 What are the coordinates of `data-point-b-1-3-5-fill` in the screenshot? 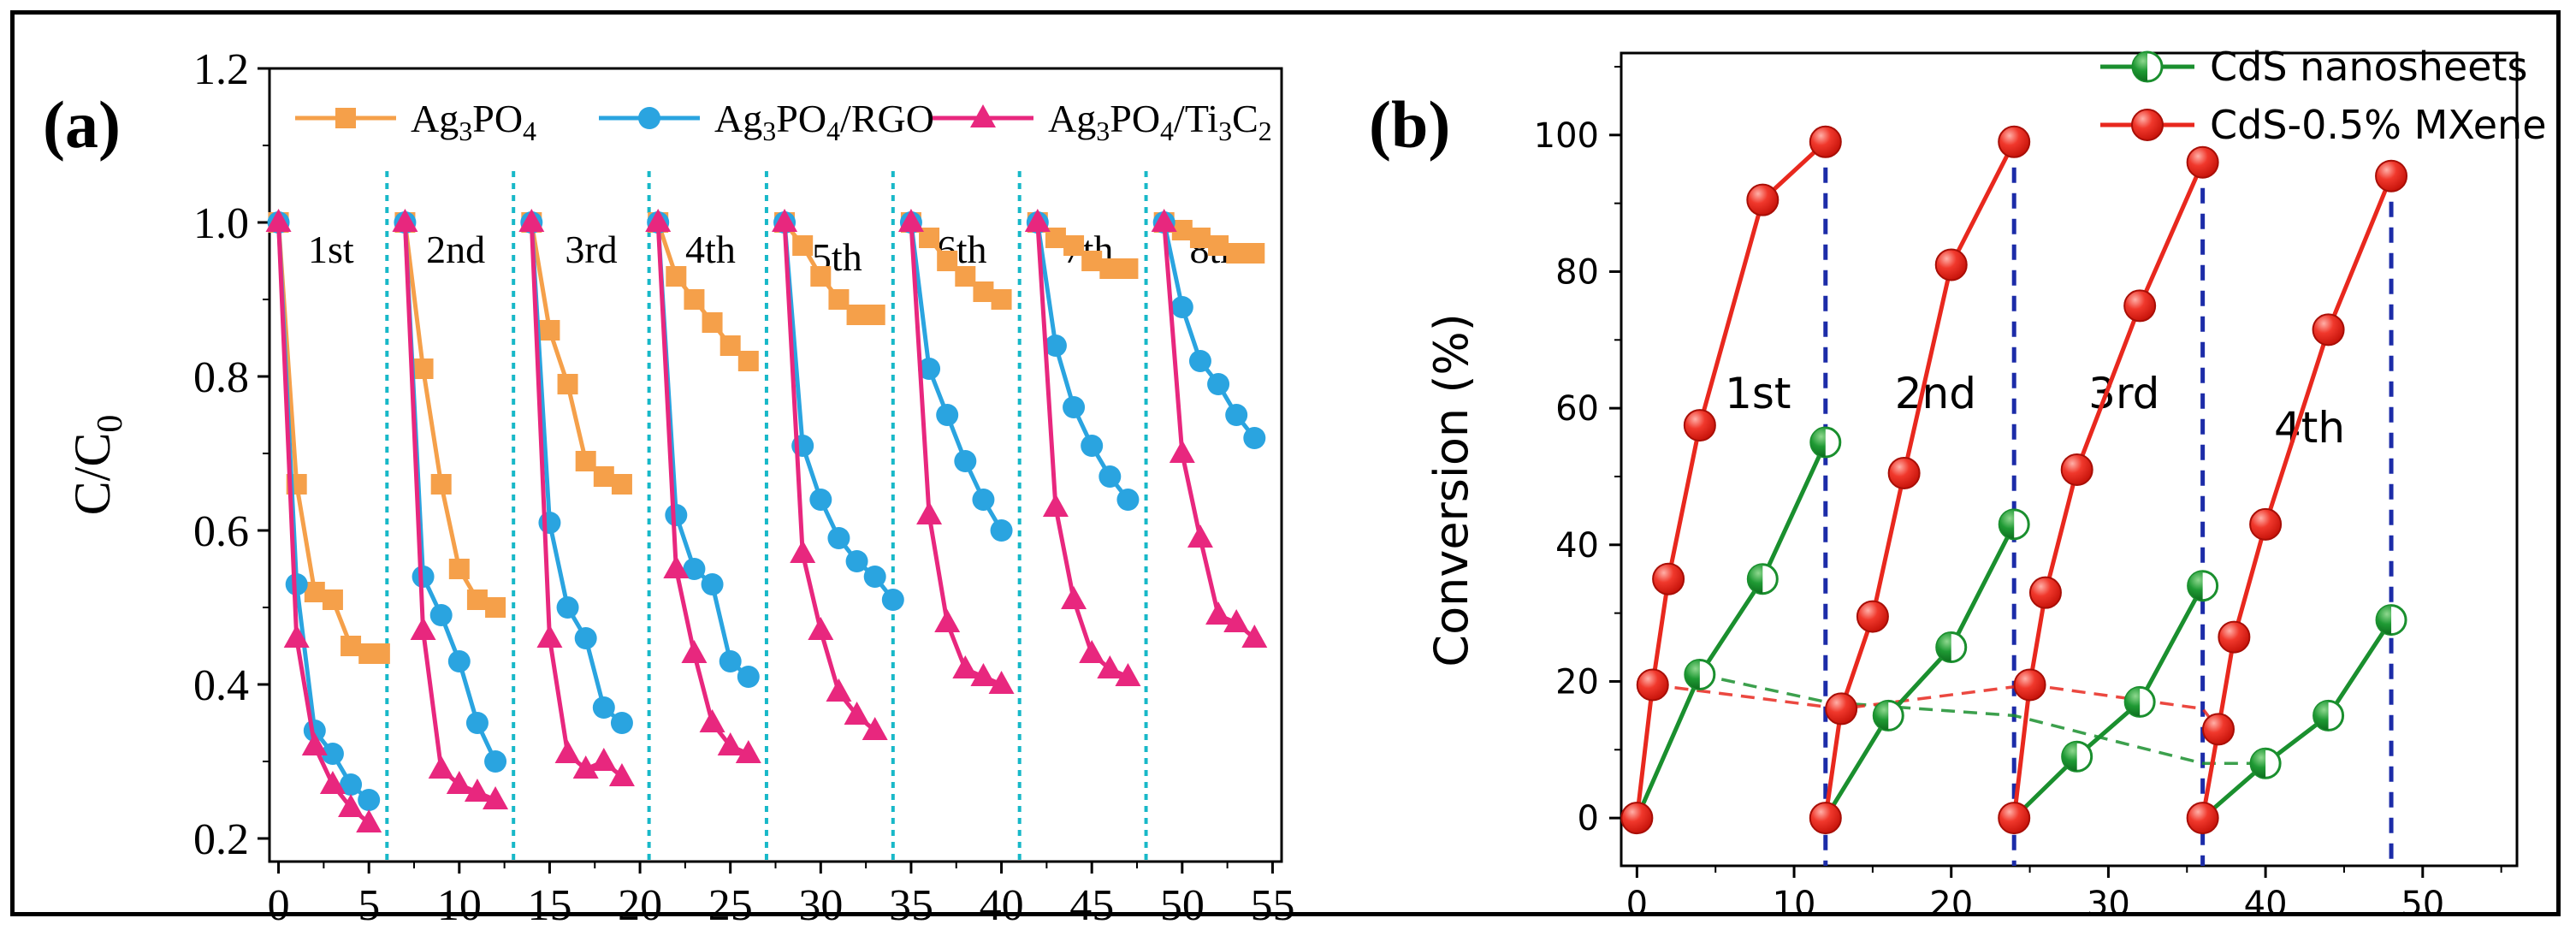 It's located at (2391, 176).